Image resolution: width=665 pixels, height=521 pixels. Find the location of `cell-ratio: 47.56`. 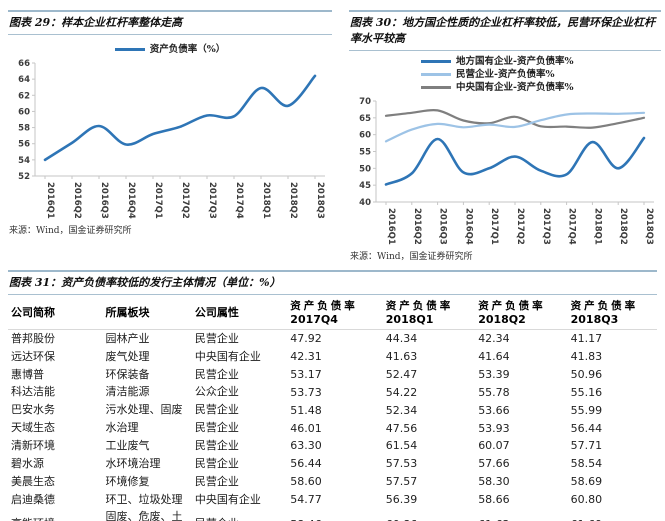

cell-ratio: 47.56 is located at coordinates (401, 428).